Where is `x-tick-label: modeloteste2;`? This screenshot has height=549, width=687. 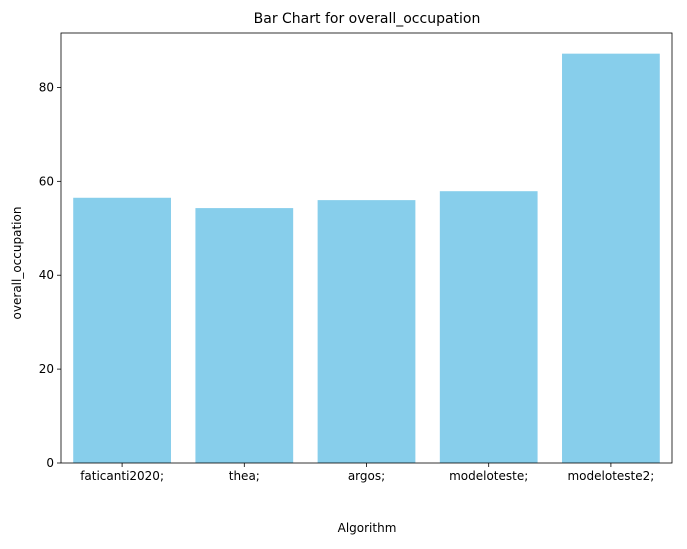 x-tick-label: modeloteste2; is located at coordinates (610, 476).